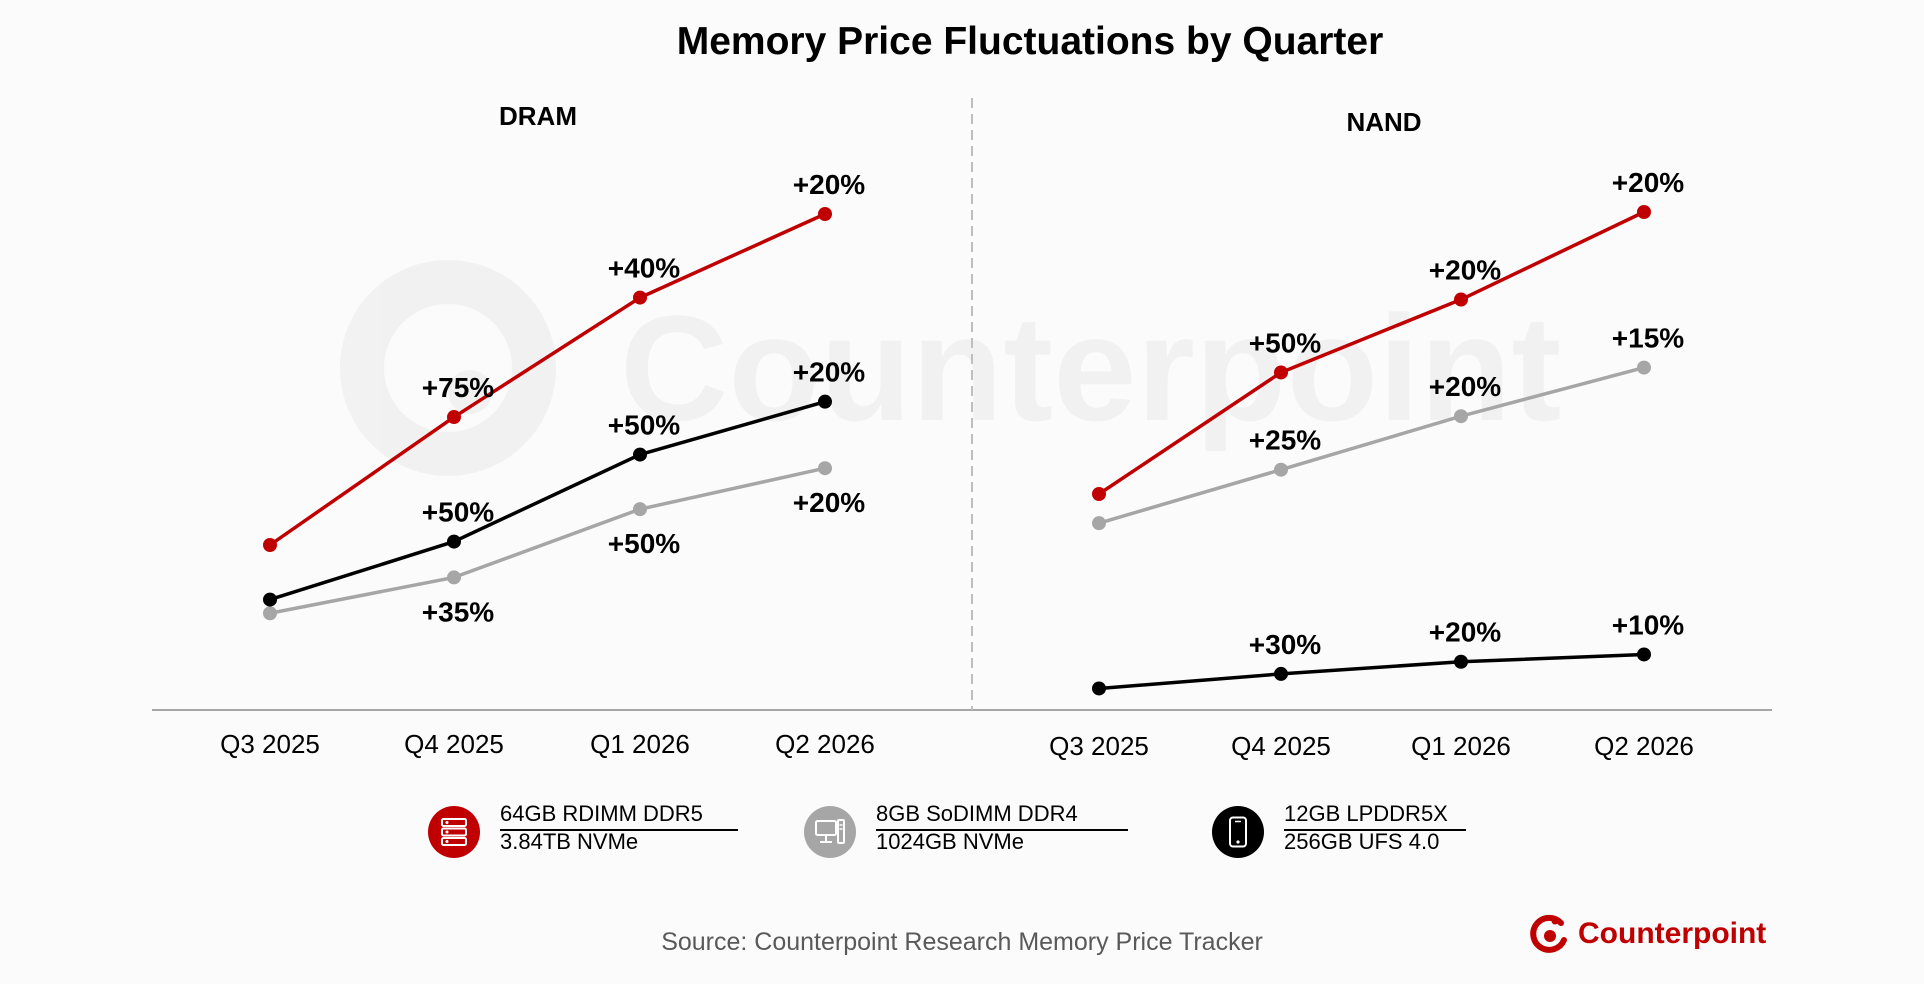 The height and width of the screenshot is (984, 1924). Describe the element at coordinates (1383, 122) in the screenshot. I see `panel-title: NAND` at that location.